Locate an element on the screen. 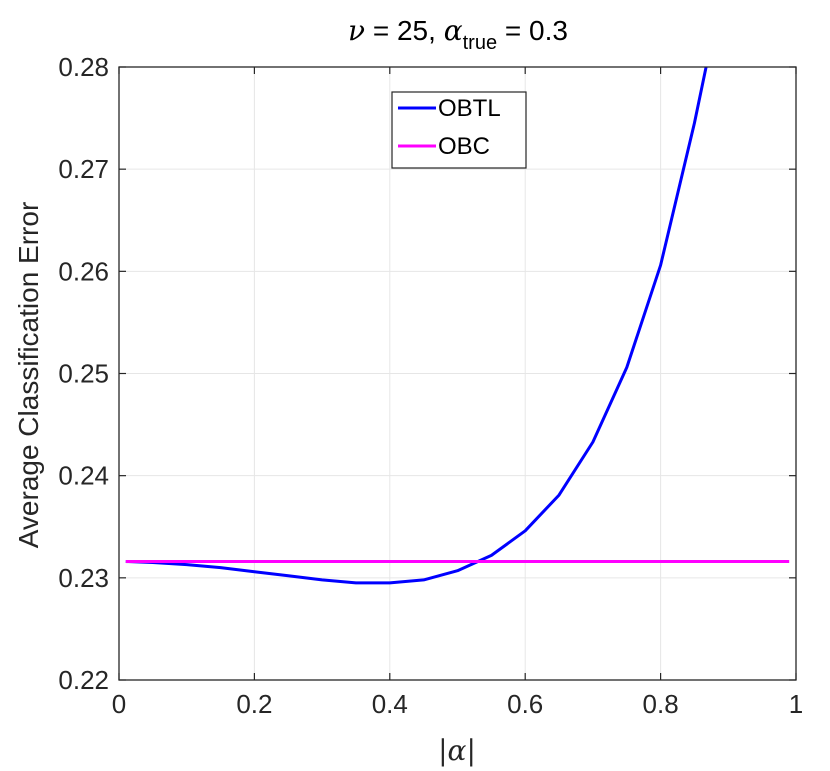 This screenshot has height=771, width=830. title-nu-value: = 25, is located at coordinates (404, 30).